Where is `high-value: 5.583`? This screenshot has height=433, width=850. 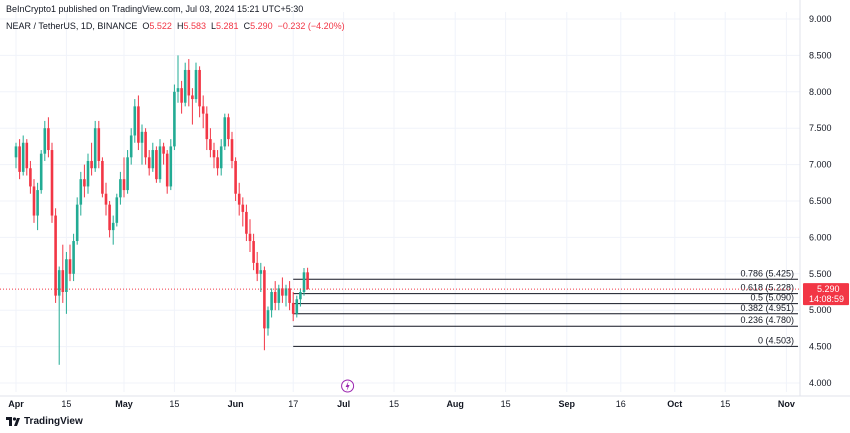
high-value: 5.583 is located at coordinates (194, 26).